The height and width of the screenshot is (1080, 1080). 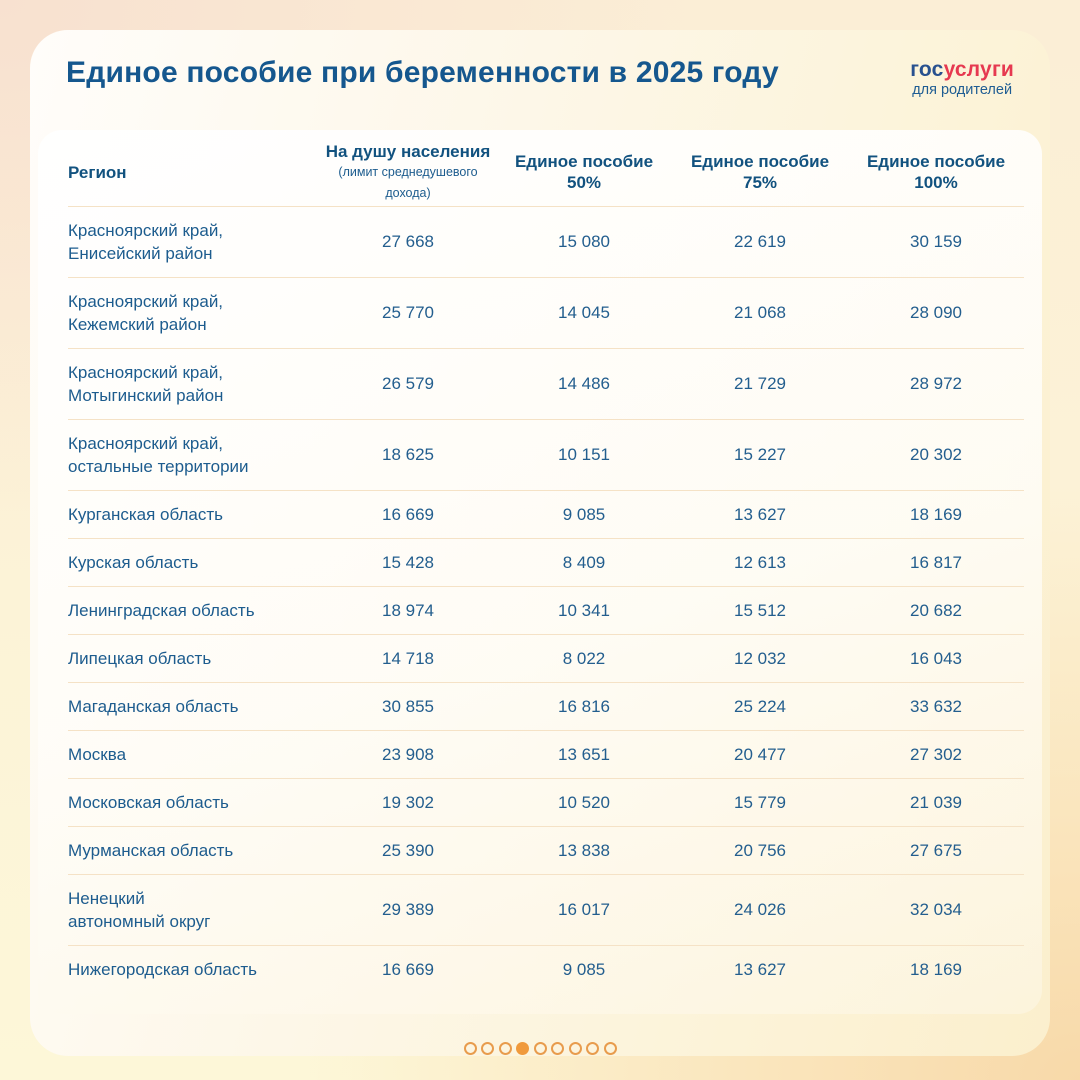 I want to click on cell-benefit-75: 12 032, so click(x=760, y=658).